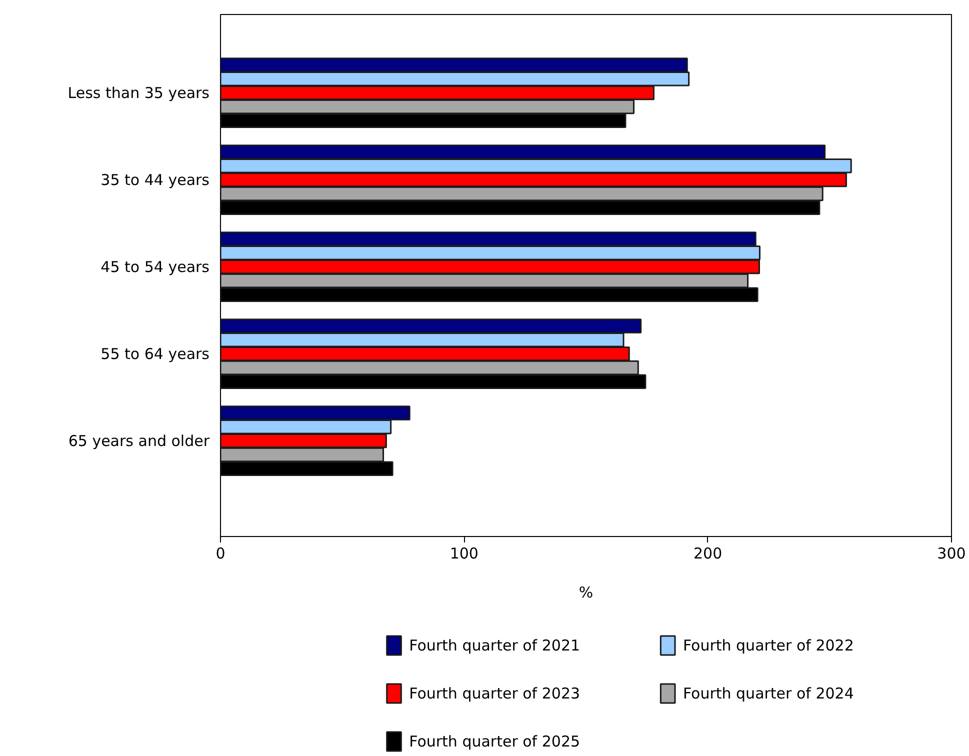  Describe the element at coordinates (494, 741) in the screenshot. I see `legend-label: Fourth quarter of 2025` at that location.